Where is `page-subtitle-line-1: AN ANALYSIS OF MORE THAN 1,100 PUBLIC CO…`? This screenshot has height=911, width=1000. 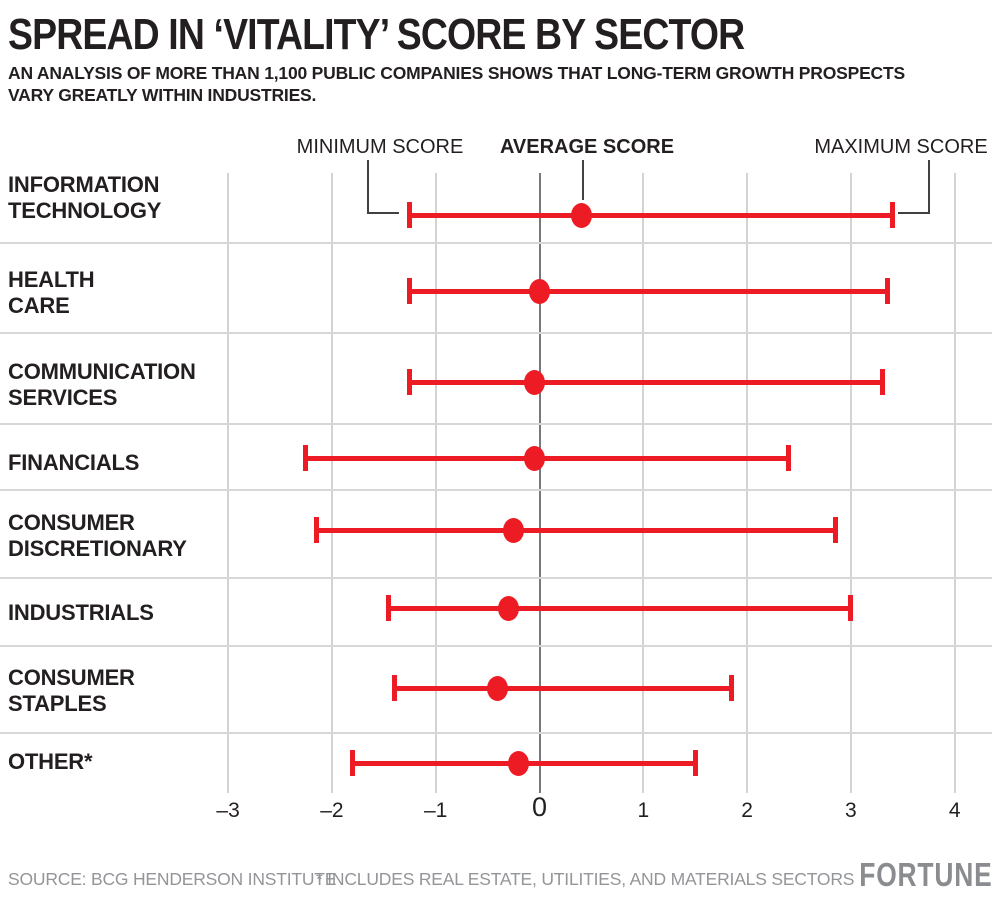 page-subtitle-line-1: AN ANALYSIS OF MORE THAN 1,100 PUBLIC CO… is located at coordinates (456, 73).